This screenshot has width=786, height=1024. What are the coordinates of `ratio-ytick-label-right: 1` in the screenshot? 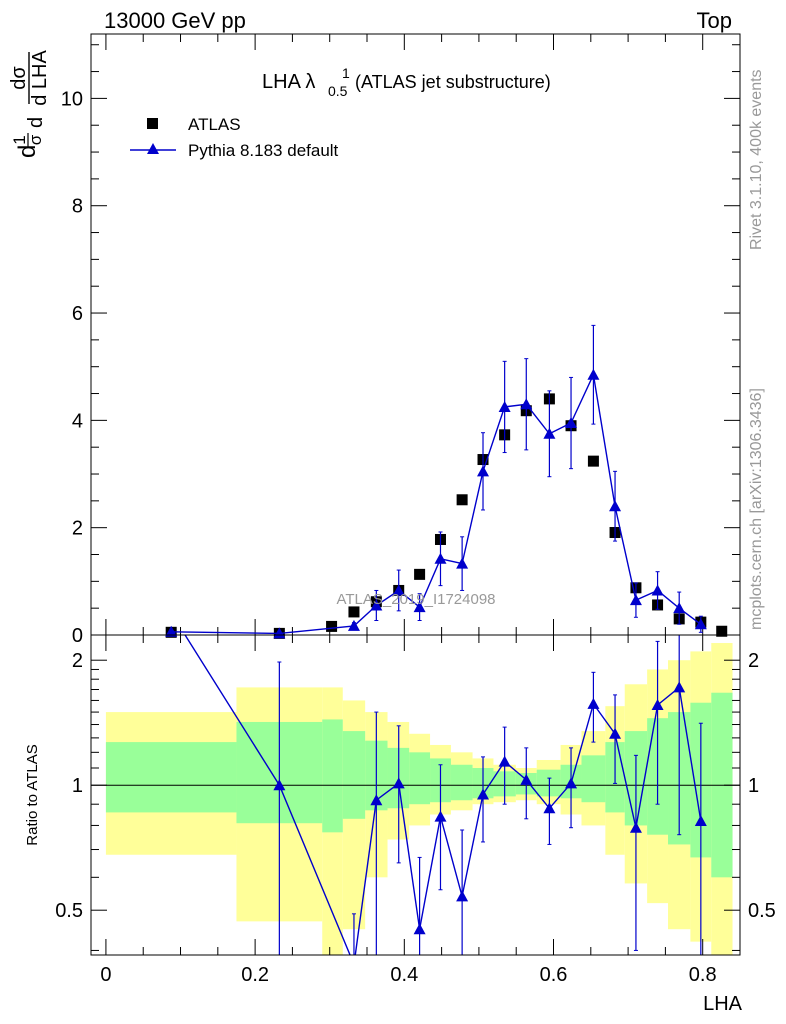 It's located at (753, 786).